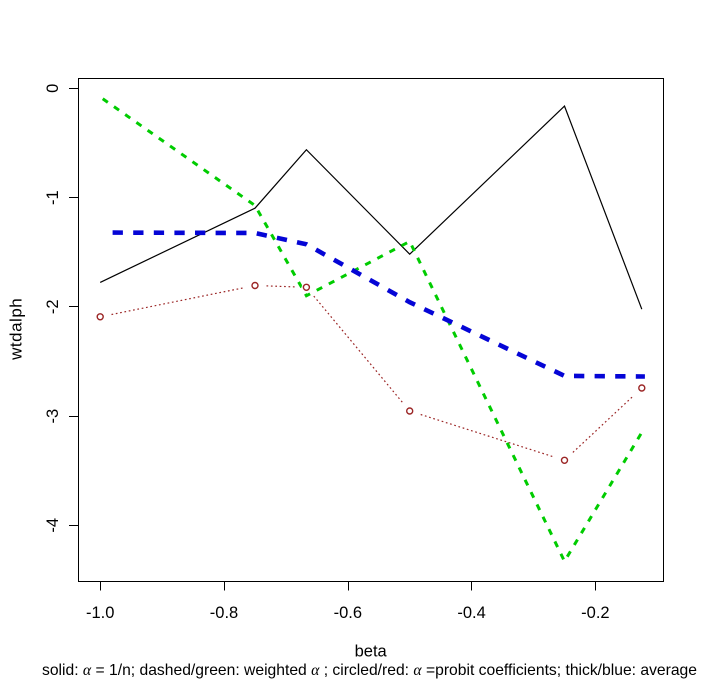  What do you see at coordinates (100, 613) in the screenshot?
I see `svg-text: -1.0` at bounding box center [100, 613].